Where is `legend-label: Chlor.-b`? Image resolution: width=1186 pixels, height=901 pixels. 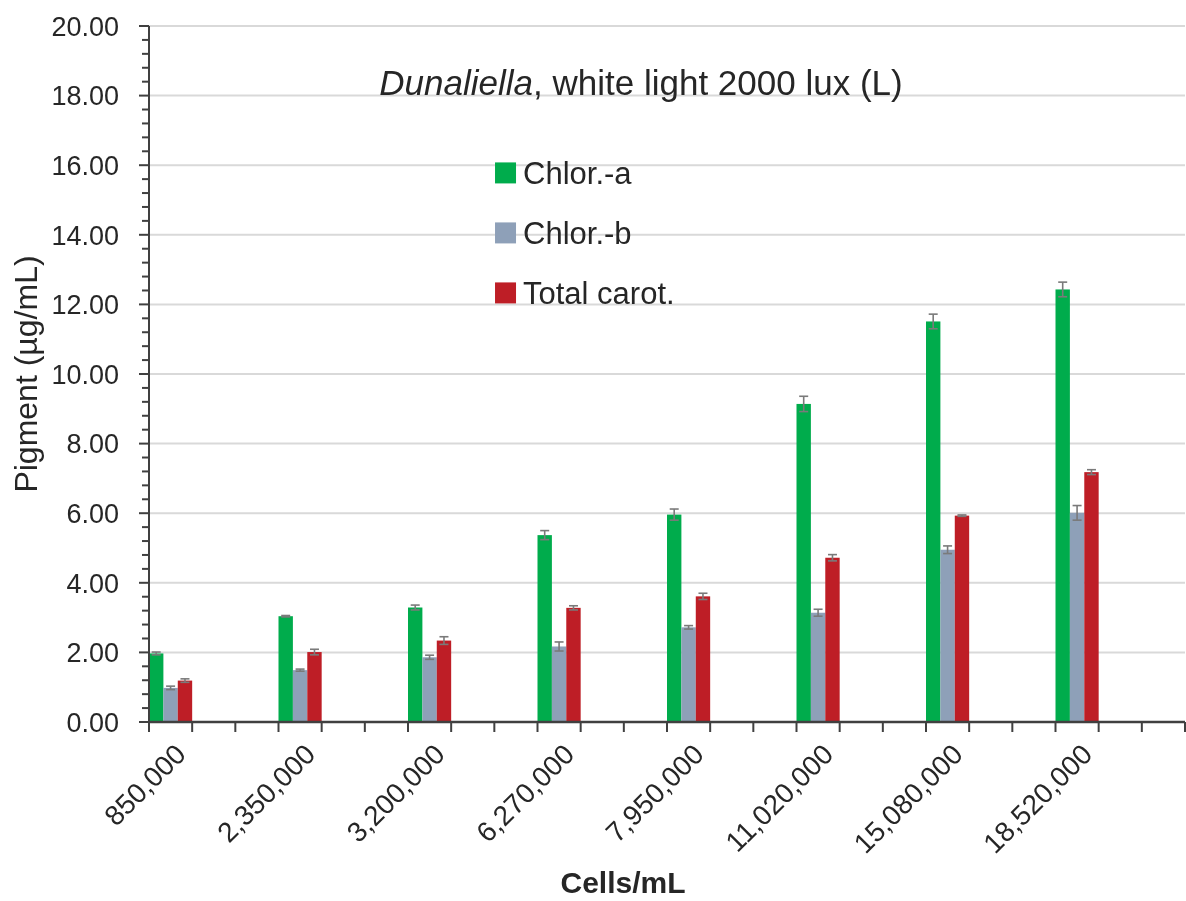 legend-label: Chlor.-b is located at coordinates (577, 234).